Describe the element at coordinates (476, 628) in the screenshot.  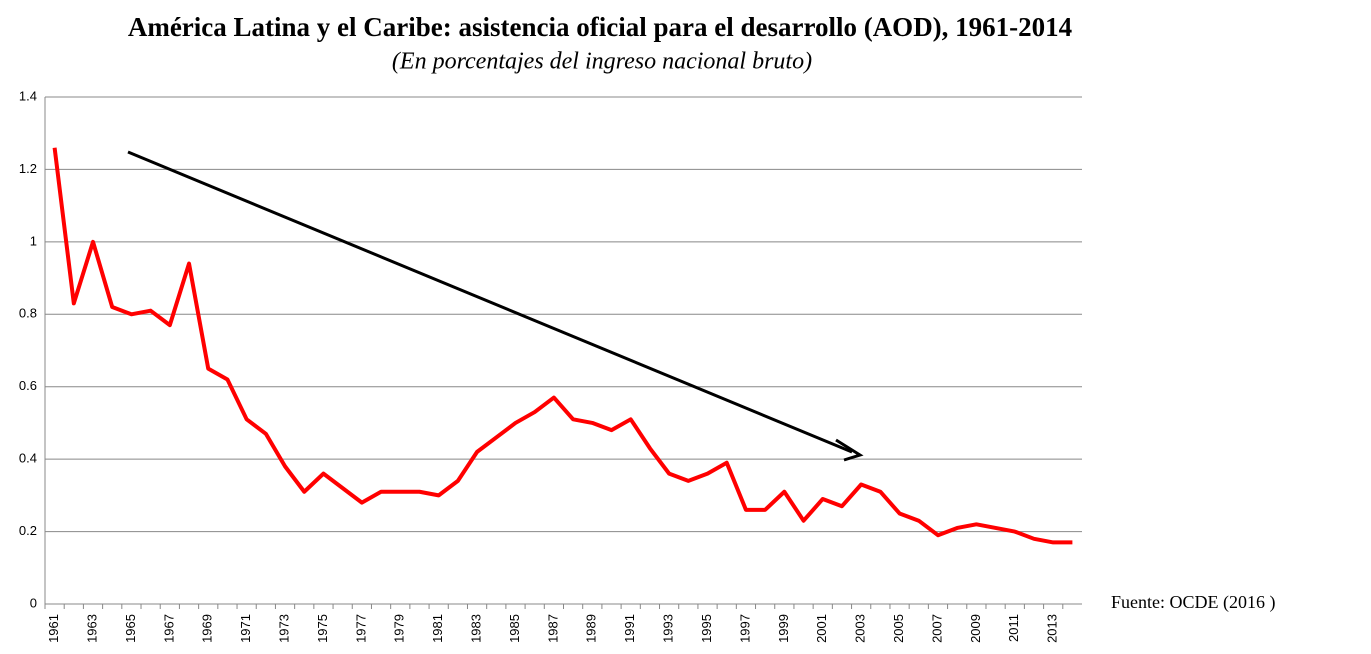
I see `x-tick-label: 1983` at that location.